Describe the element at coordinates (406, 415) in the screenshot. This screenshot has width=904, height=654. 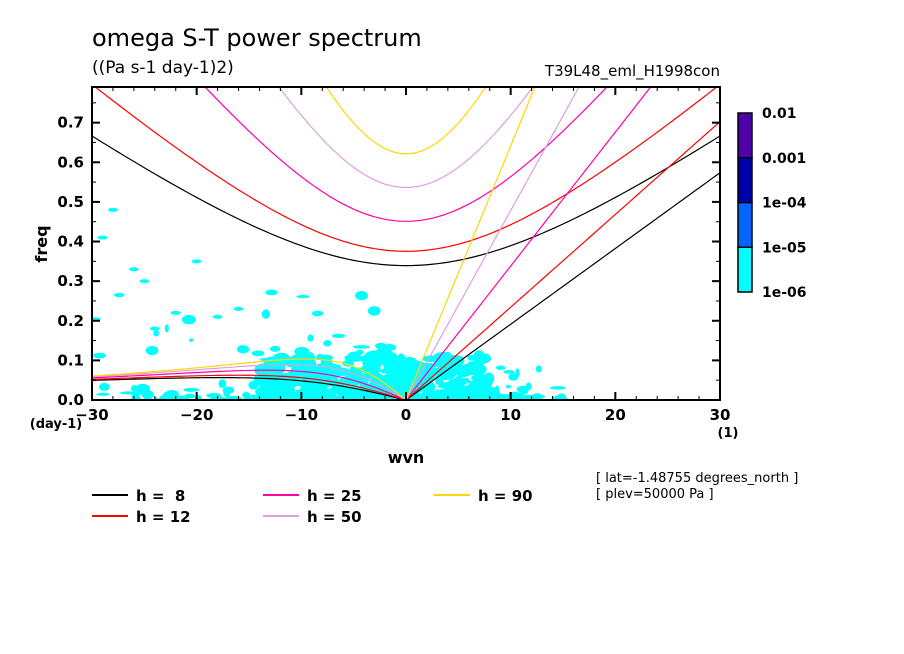
I see `x-tick-label: 0` at that location.